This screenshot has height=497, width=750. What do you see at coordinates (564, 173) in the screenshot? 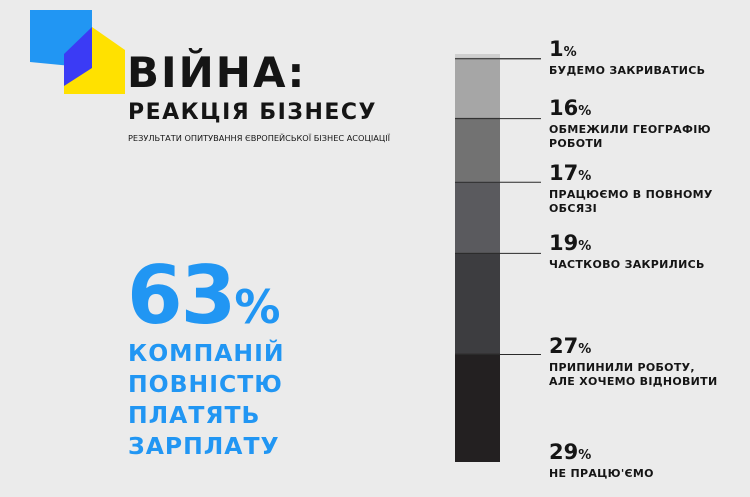
I see `data-label-number: 17` at bounding box center [564, 173].